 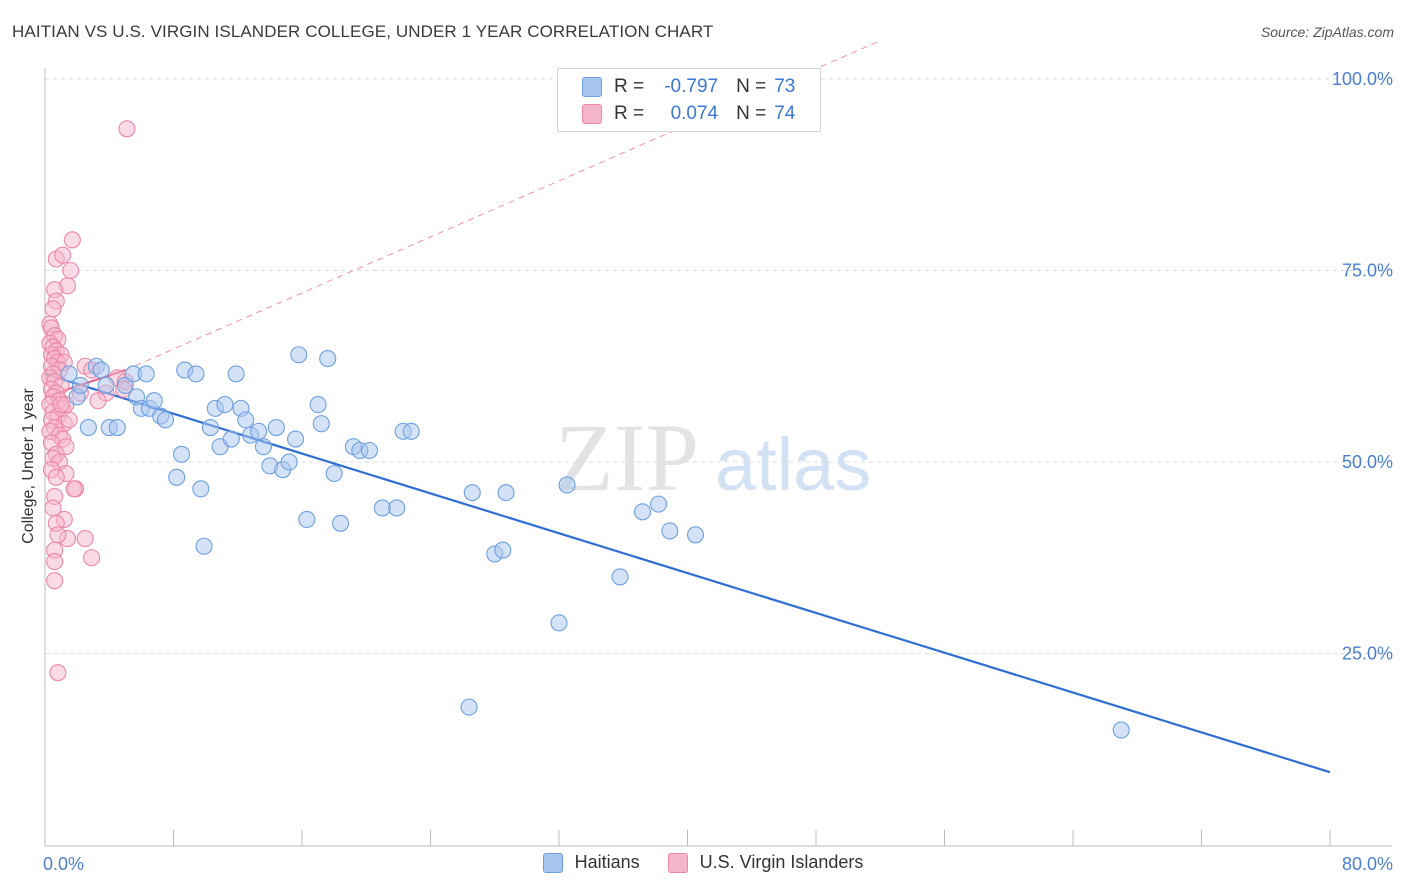 I want to click on legend-row-virgin-islanders: R = 0.074 N = 74, so click(x=688, y=114).